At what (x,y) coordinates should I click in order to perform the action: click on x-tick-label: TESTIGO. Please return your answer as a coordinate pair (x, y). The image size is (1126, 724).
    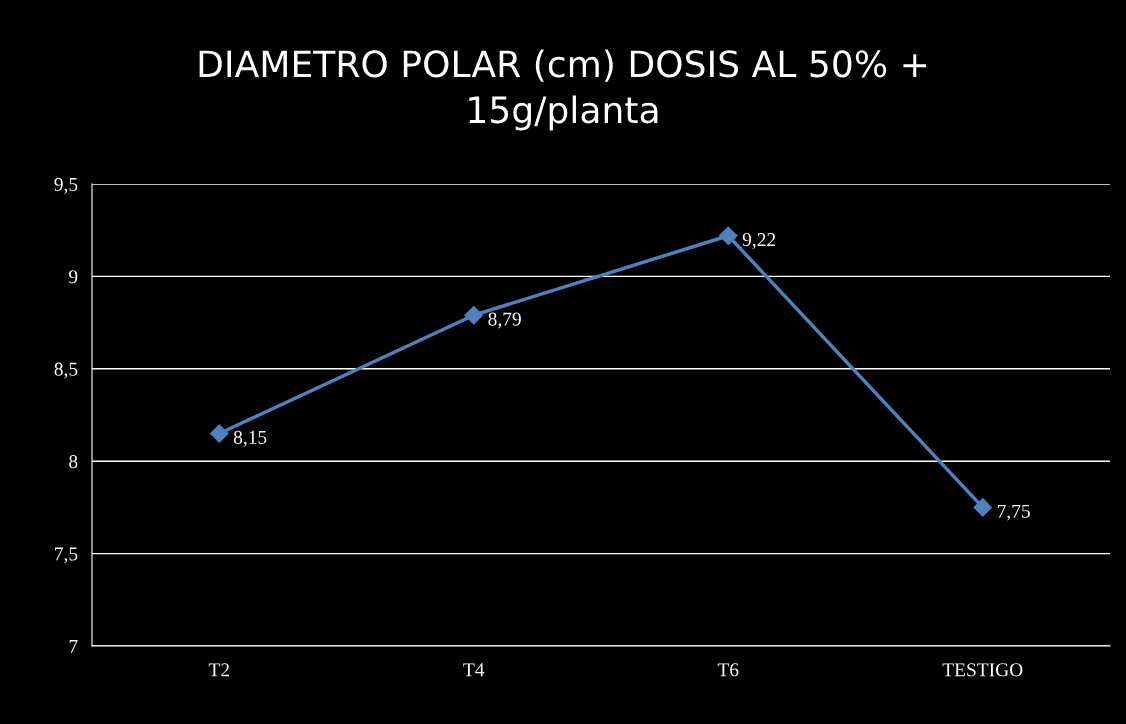
    Looking at the image, I should click on (982, 670).